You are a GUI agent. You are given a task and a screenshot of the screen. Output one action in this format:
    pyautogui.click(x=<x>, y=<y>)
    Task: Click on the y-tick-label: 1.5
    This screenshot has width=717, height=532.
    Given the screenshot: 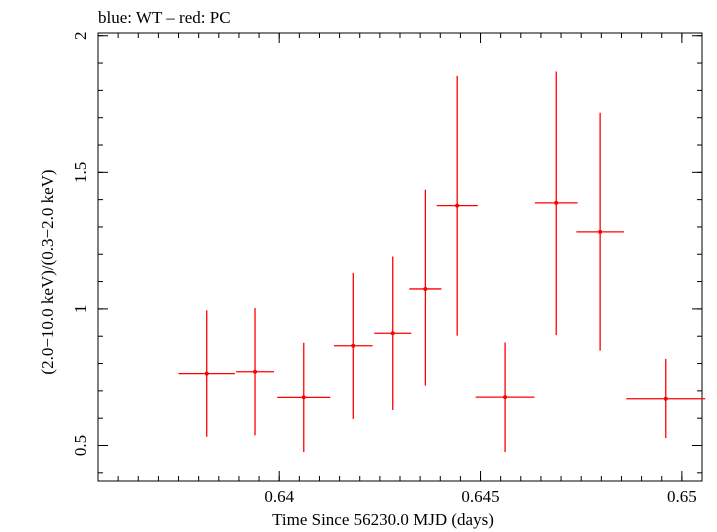 What is the action you would take?
    pyautogui.click(x=80, y=172)
    